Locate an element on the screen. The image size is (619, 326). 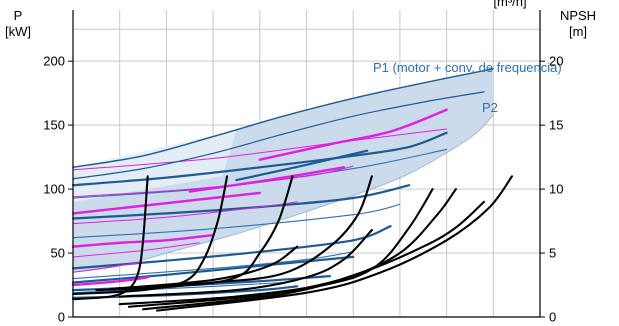
annotation-p2: P2 is located at coordinates (490, 107).